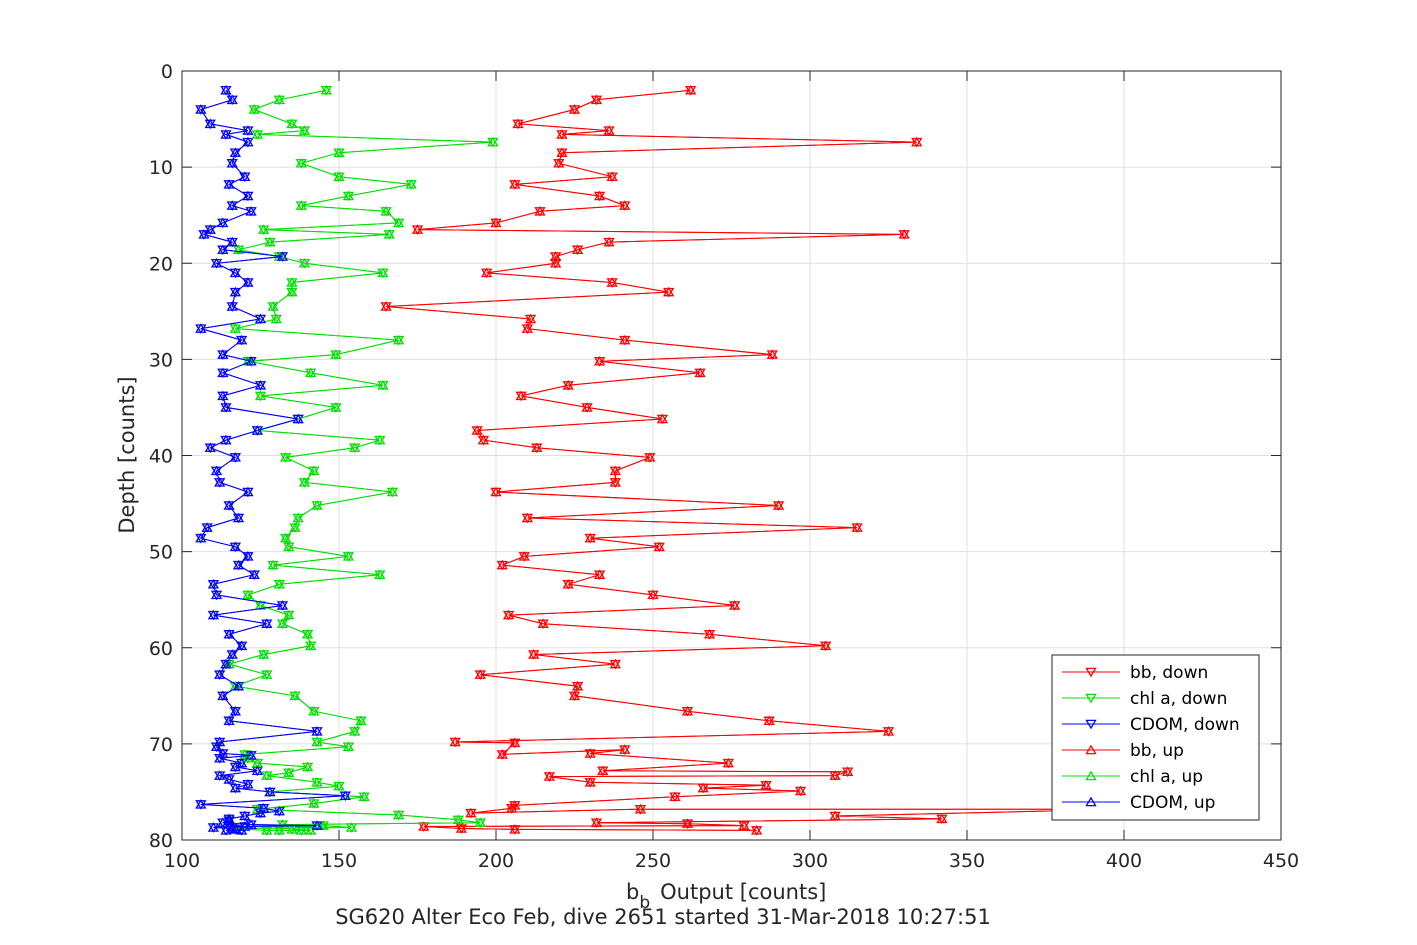 This screenshot has width=1417, height=945. What do you see at coordinates (1172, 803) in the screenshot?
I see `legend-label: CDOM, up` at bounding box center [1172, 803].